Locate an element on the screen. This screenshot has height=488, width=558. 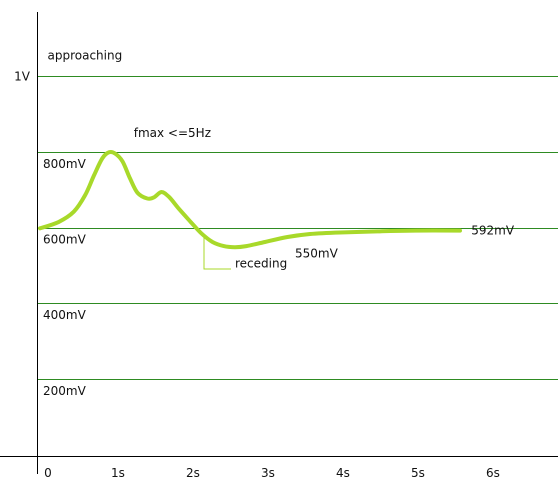
annotation-leaders is located at coordinates (217, 253).